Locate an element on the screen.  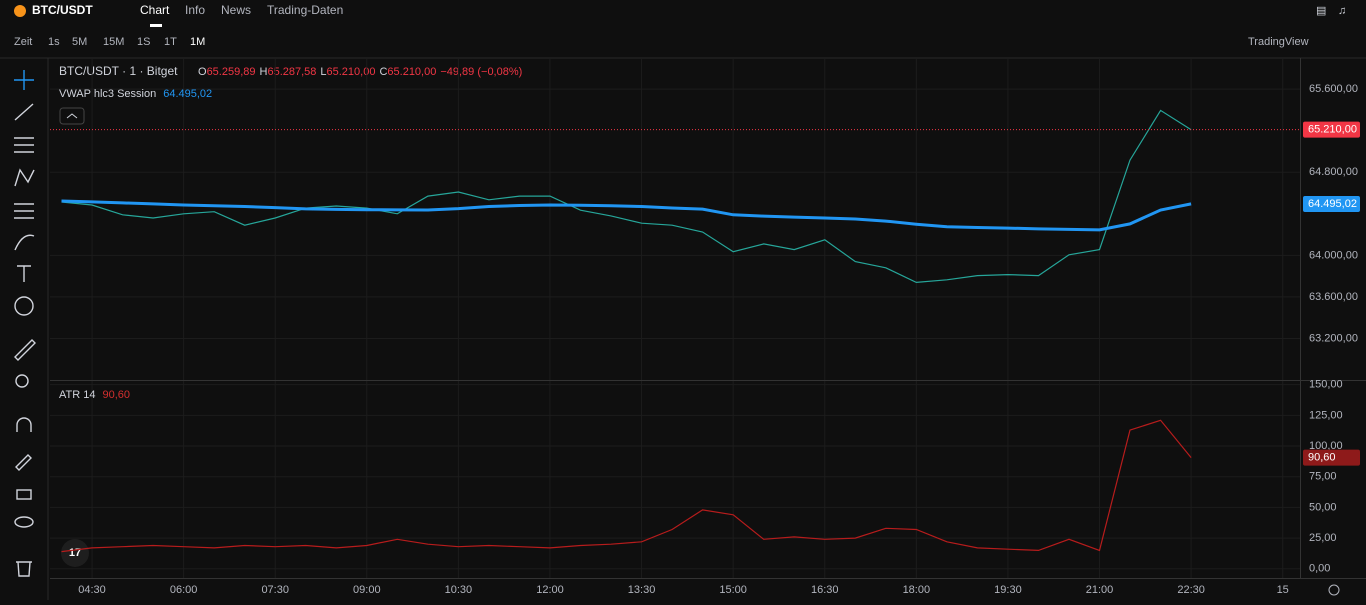
fib-tool is located at coordinates (24, 145).